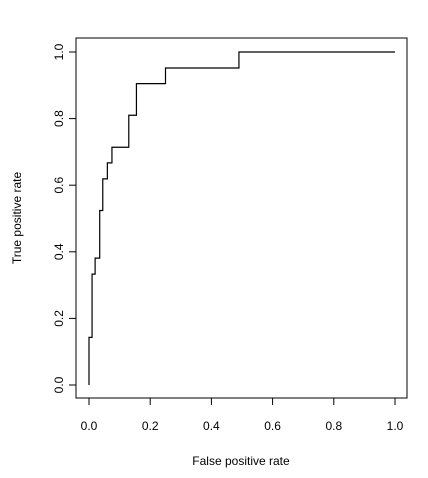 This screenshot has width=428, height=478. Describe the element at coordinates (241, 461) in the screenshot. I see `x-axis-title: False positive rate` at that location.